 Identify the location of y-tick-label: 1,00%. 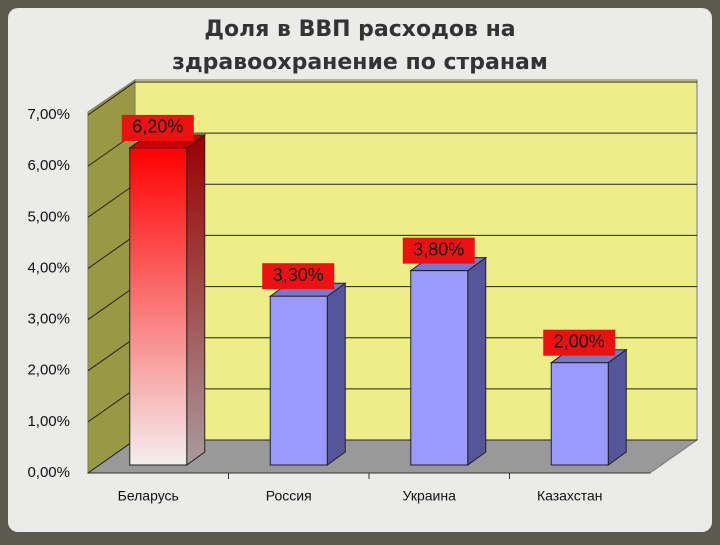
(48, 421).